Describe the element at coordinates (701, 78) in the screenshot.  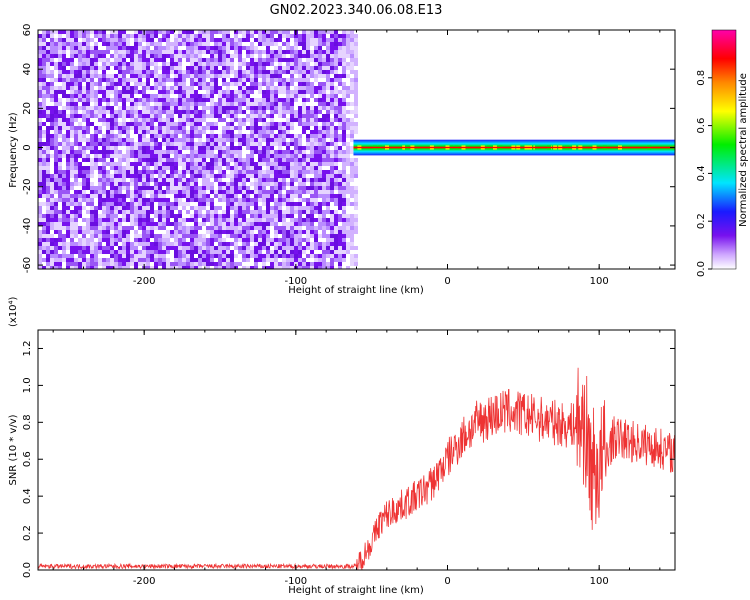
I see `colorbar-tick-label: 0.8` at that location.